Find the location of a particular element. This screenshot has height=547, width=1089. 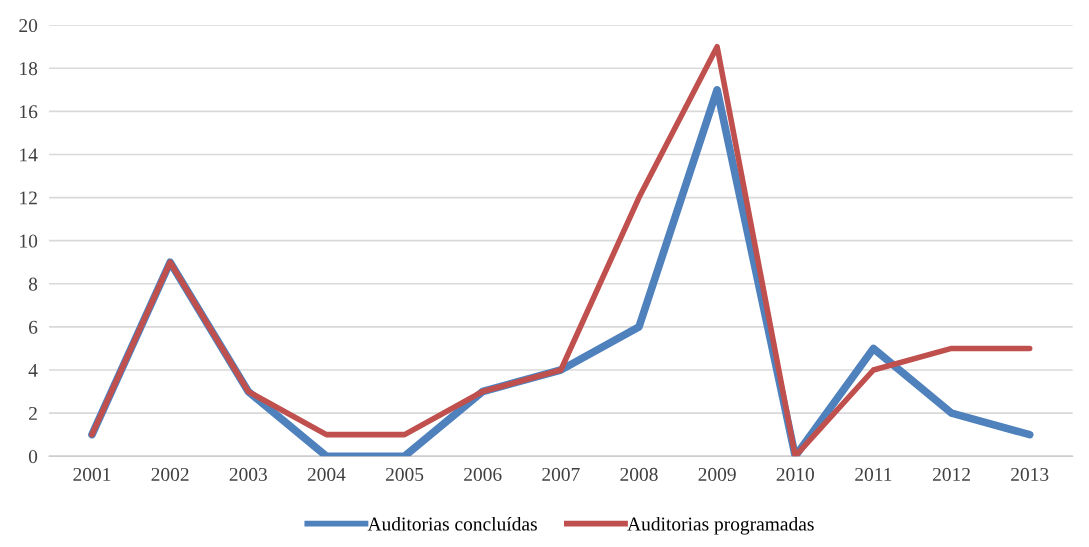

x-tick-label: 2008 is located at coordinates (639, 474).